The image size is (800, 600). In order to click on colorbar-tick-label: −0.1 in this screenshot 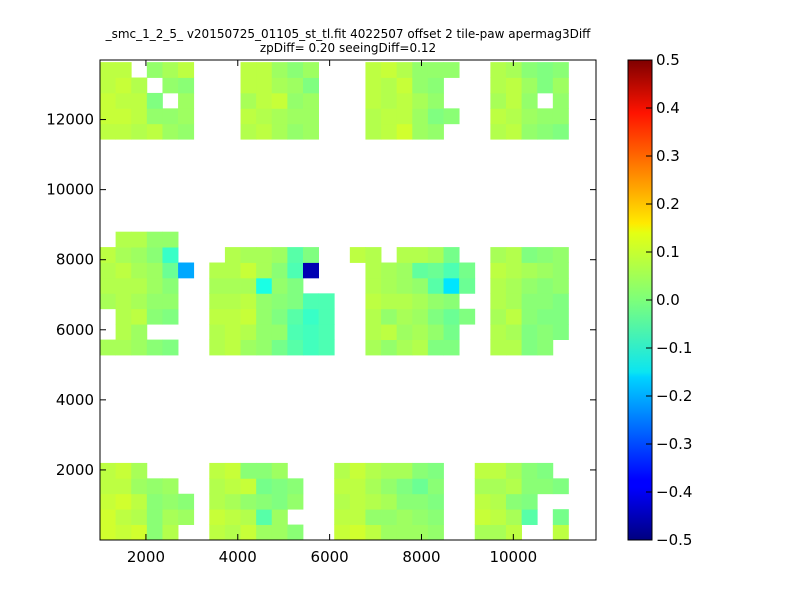, I will do `click(674, 348)`.